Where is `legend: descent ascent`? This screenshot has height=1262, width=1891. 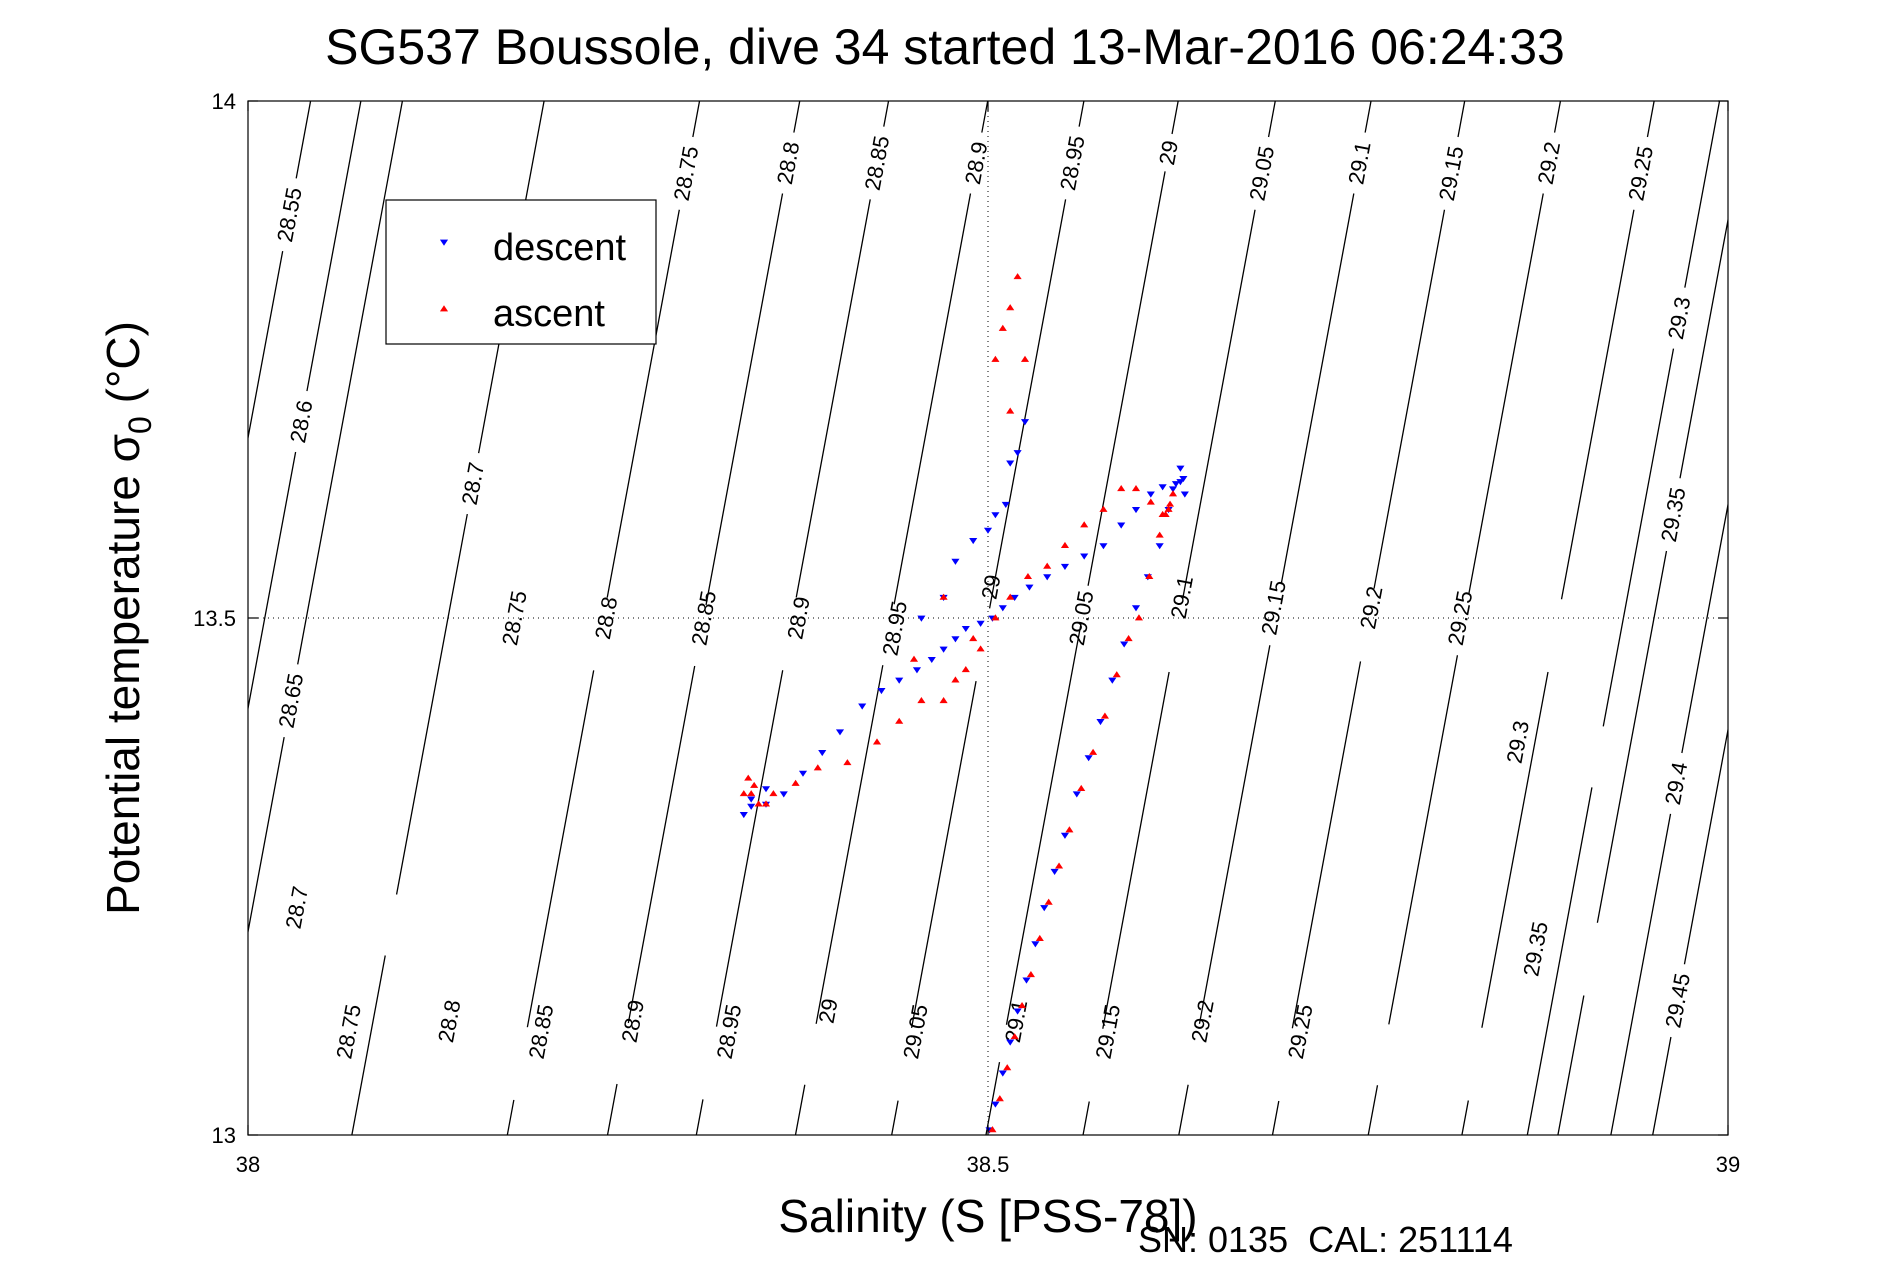 legend: descent ascent is located at coordinates (521, 272).